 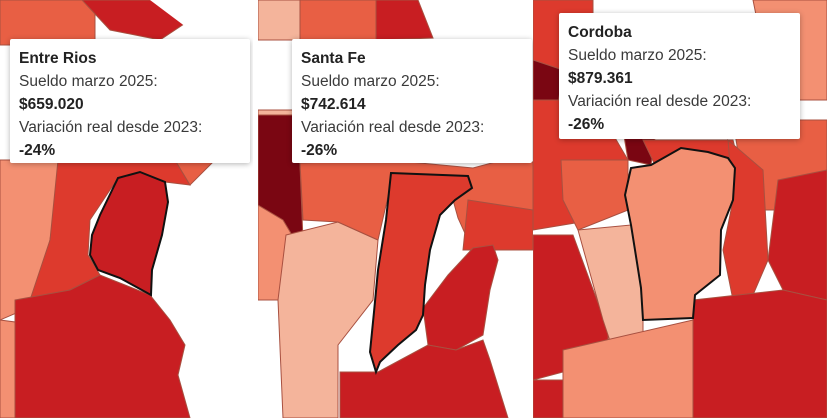 What do you see at coordinates (404, 20) in the screenshot?
I see `region-northeast-dark` at bounding box center [404, 20].